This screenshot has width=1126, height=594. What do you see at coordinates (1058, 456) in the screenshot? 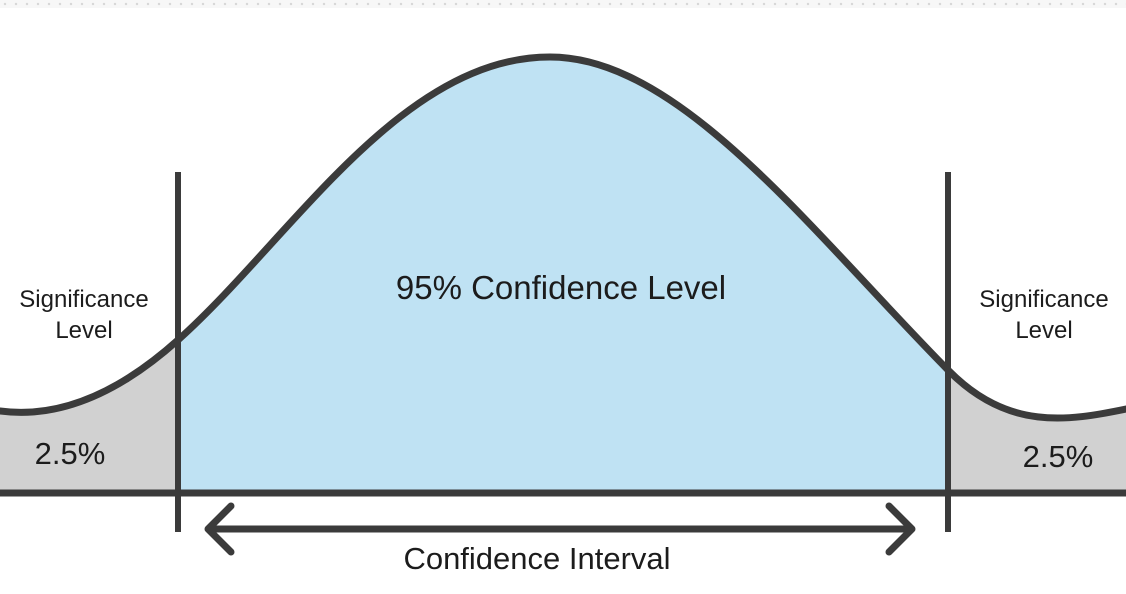
I see `right-tail-percentage: 2.5%` at bounding box center [1058, 456].